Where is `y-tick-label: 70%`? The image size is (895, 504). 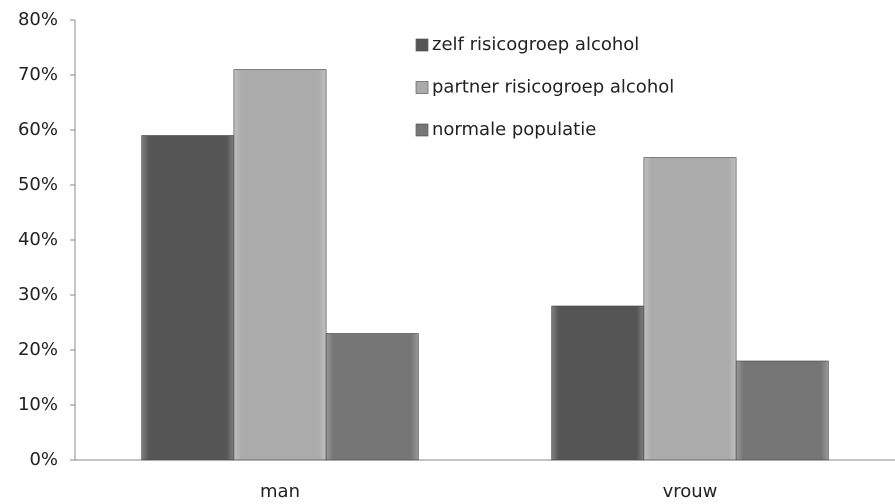 y-tick-label: 70% is located at coordinates (38, 74).